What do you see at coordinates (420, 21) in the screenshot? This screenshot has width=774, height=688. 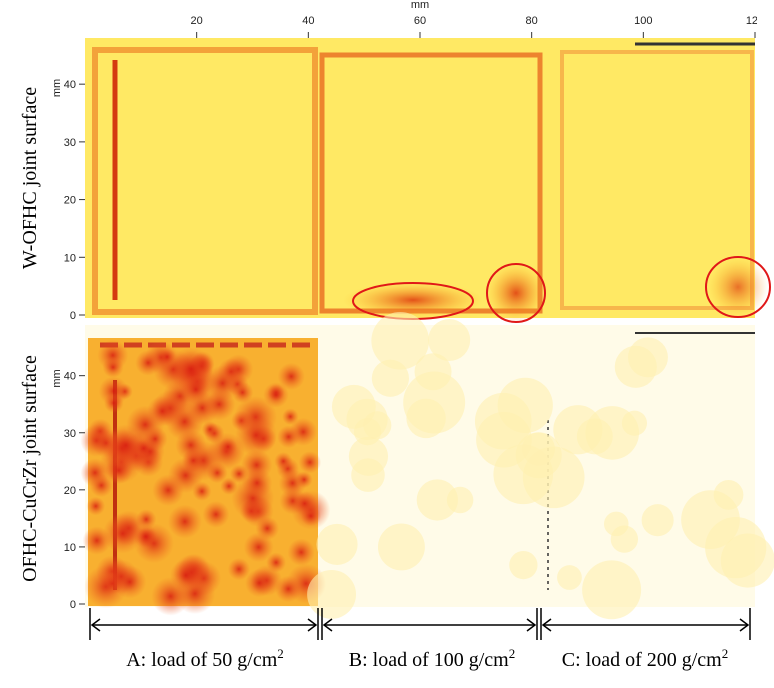 I see `x-tick-label: 60` at bounding box center [420, 21].